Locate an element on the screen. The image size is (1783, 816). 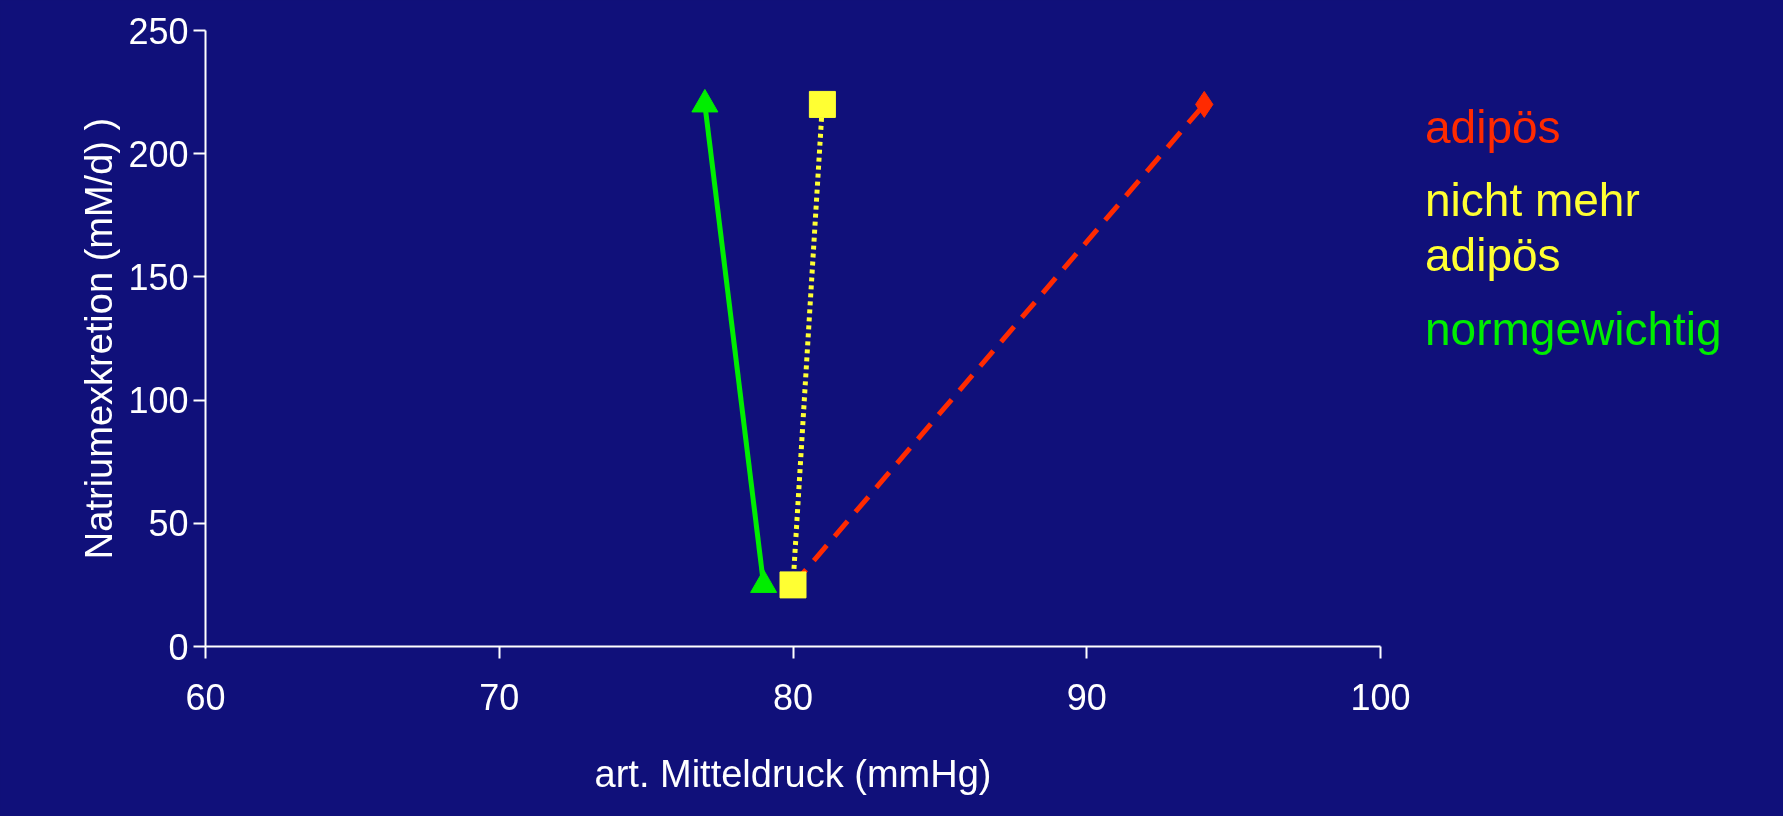
x-axis-title: art. Mitteldruck (mmHg) is located at coordinates (793, 773).